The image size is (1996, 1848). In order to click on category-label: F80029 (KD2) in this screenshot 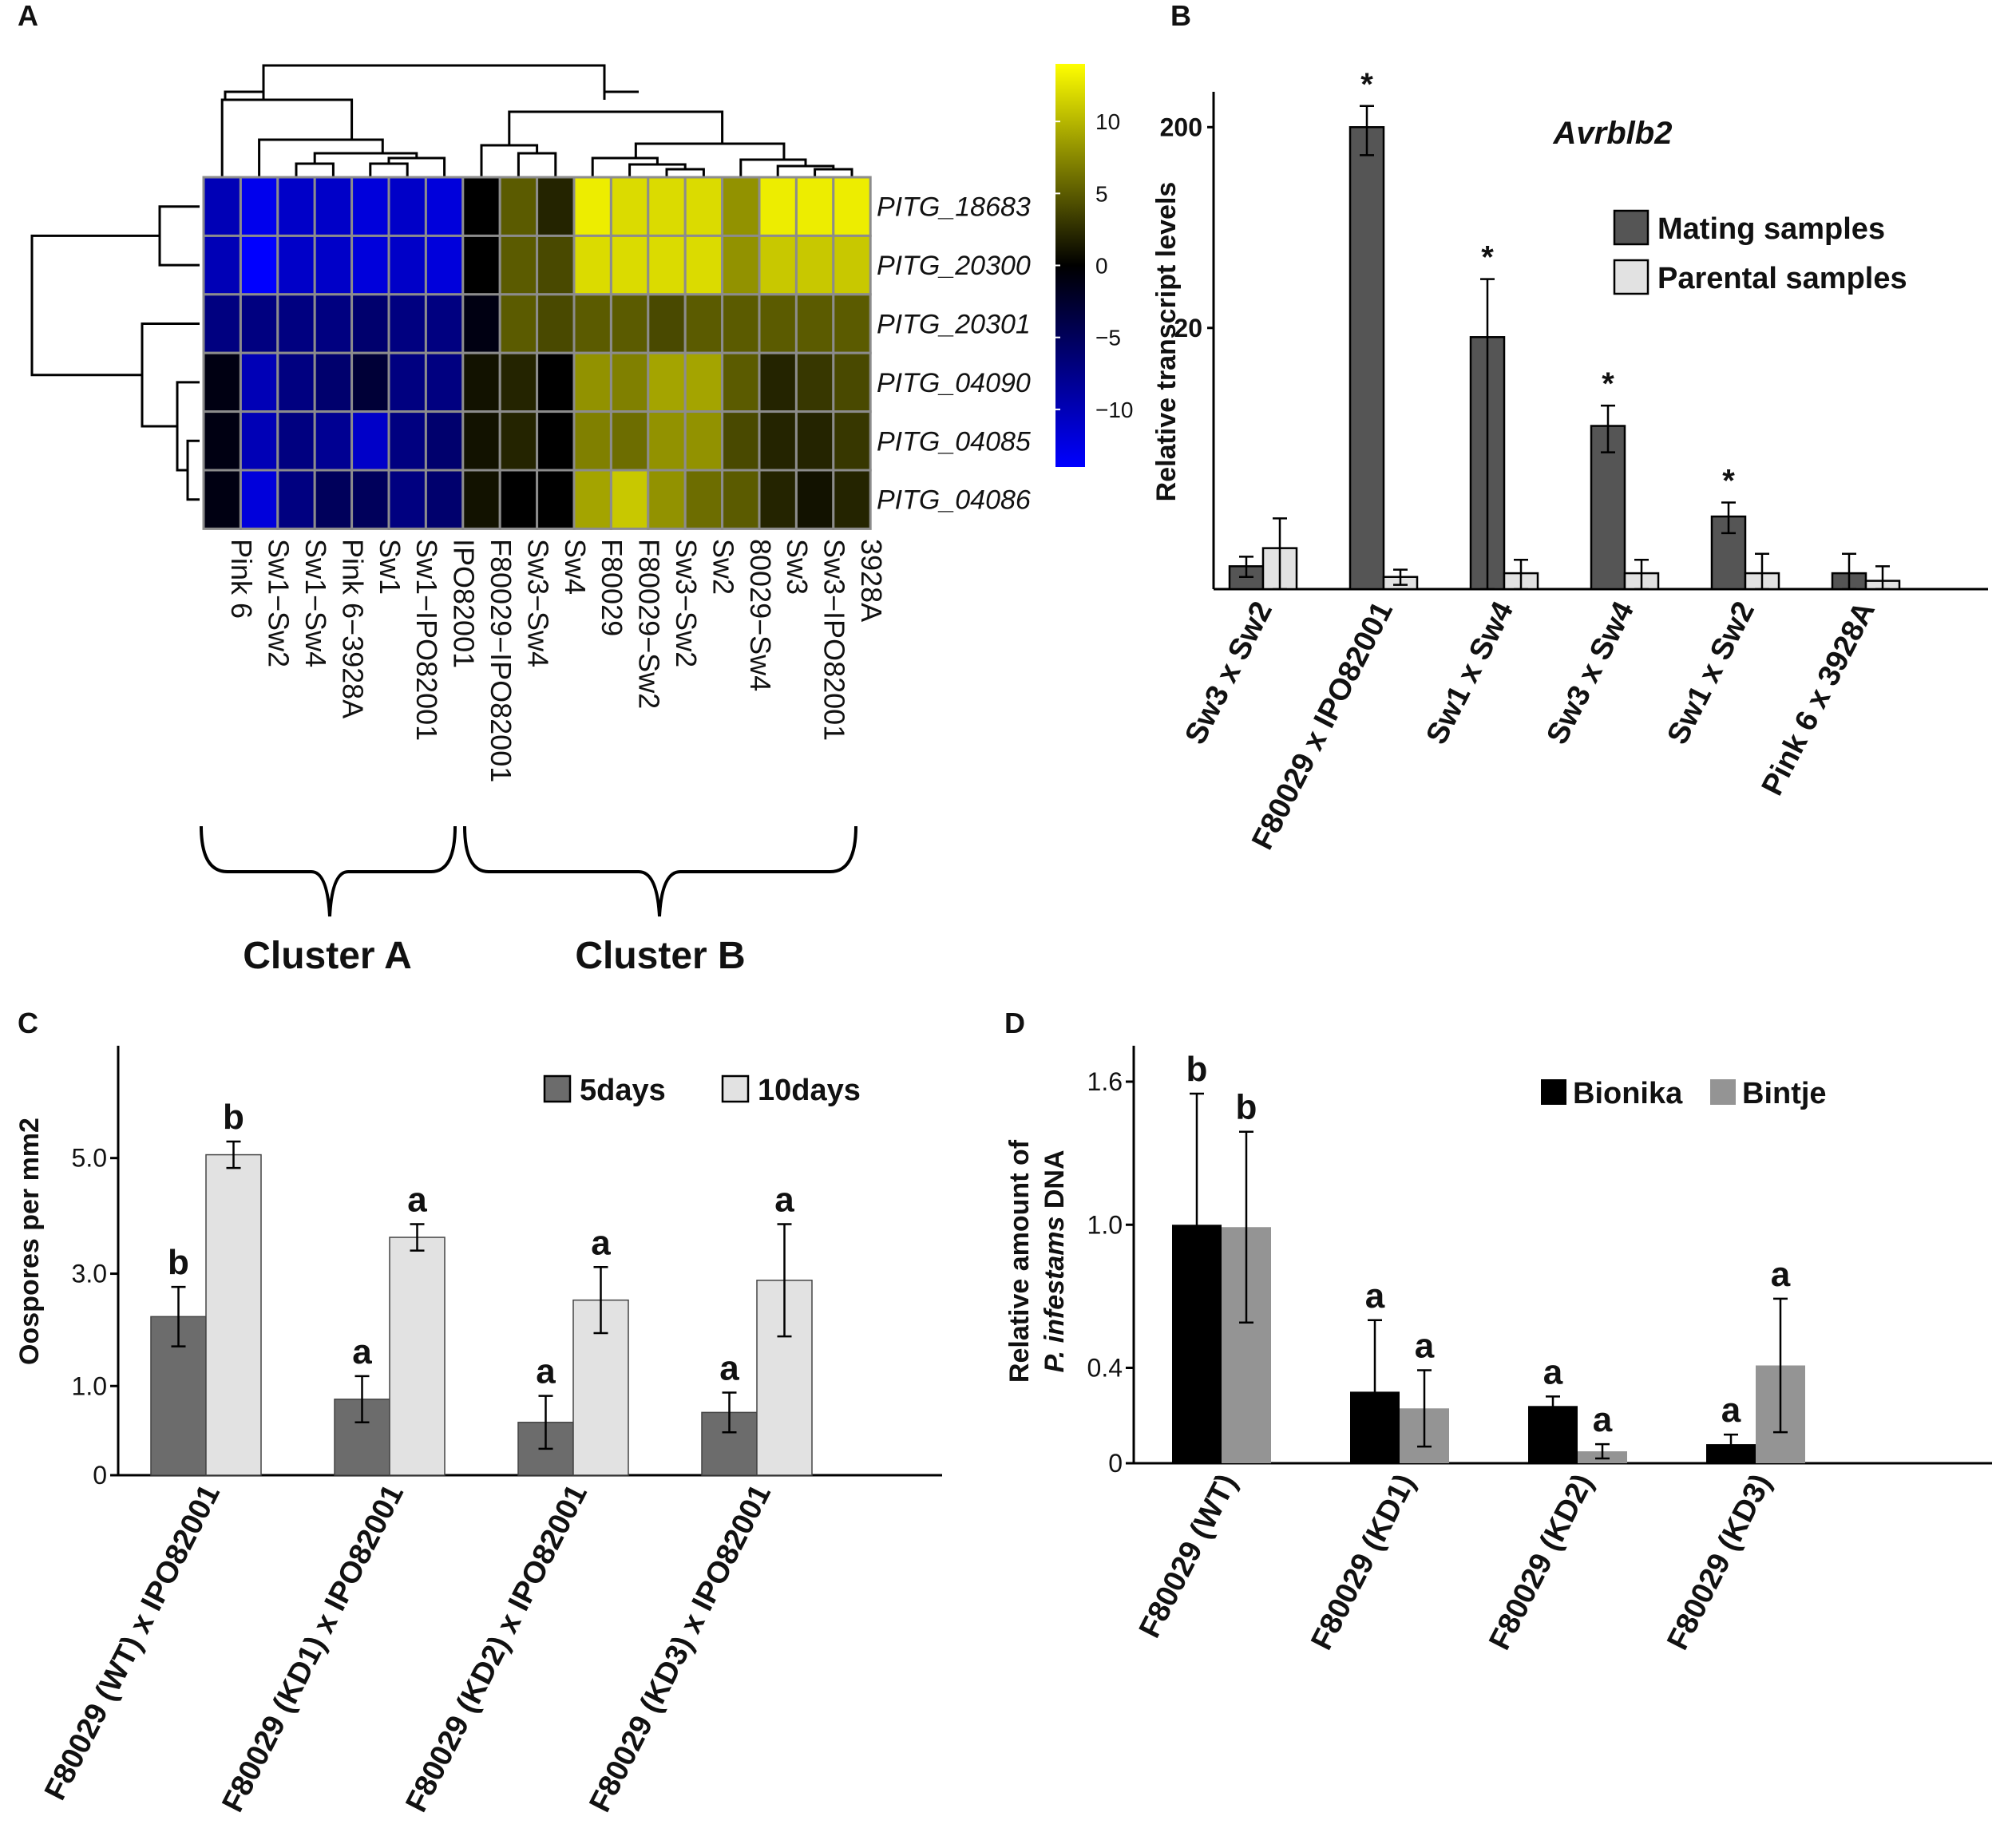, I will do `click(1541, 1562)`.